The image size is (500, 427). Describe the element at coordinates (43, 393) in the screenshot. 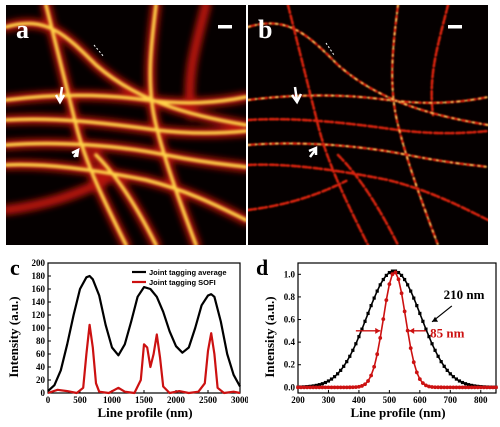

I see `y-tick-label: 0` at that location.